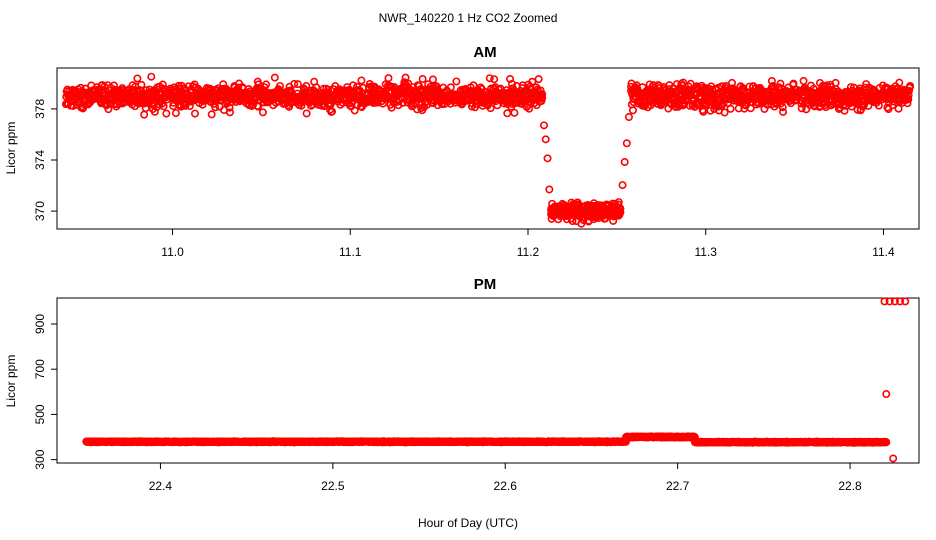 This screenshot has width=936, height=540. What do you see at coordinates (850, 486) in the screenshot?
I see `pm-x-tick-label: 22.8` at bounding box center [850, 486].